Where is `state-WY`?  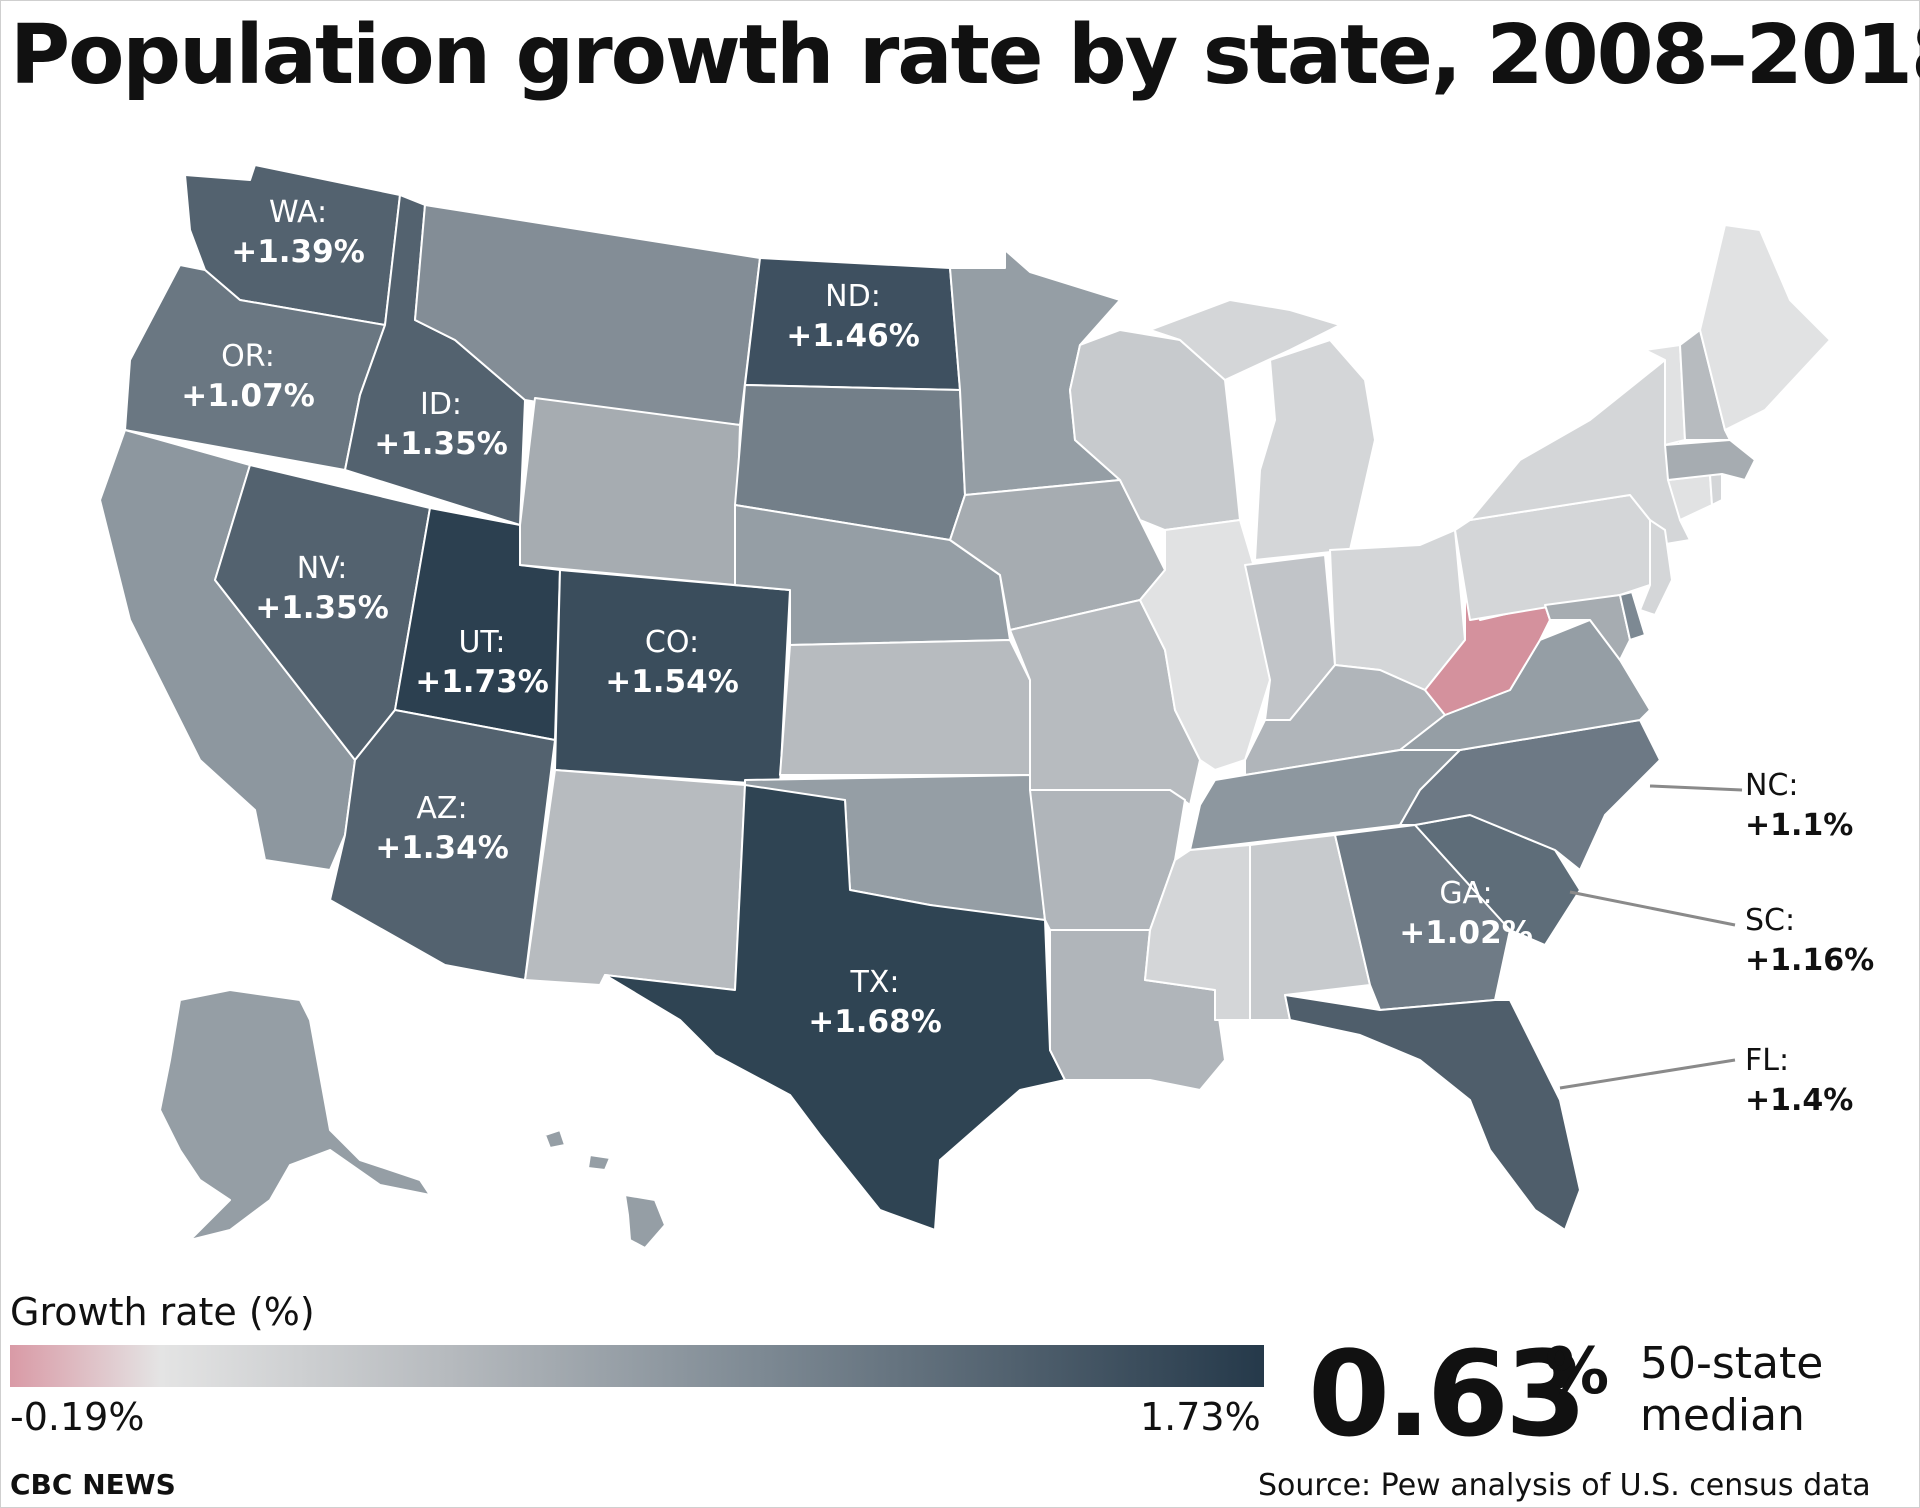
state-WY is located at coordinates (630, 491).